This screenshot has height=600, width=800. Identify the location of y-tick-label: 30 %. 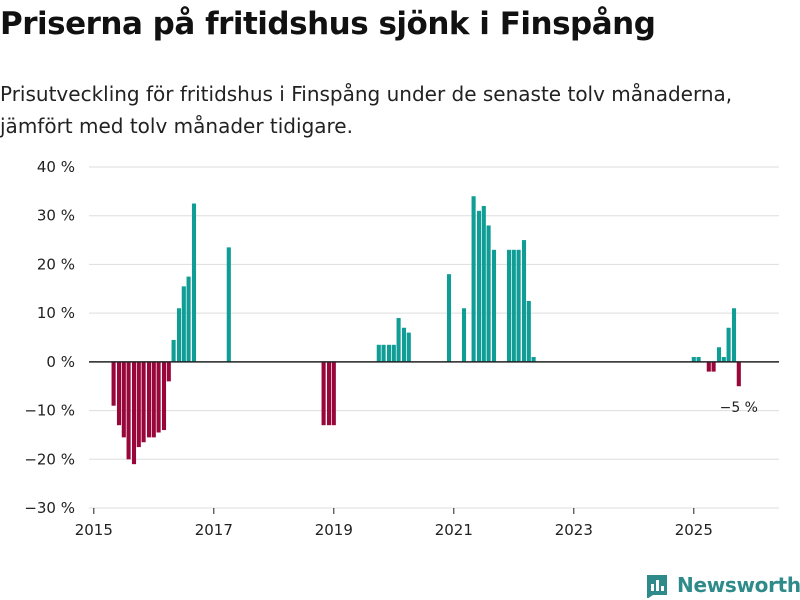
(56, 216).